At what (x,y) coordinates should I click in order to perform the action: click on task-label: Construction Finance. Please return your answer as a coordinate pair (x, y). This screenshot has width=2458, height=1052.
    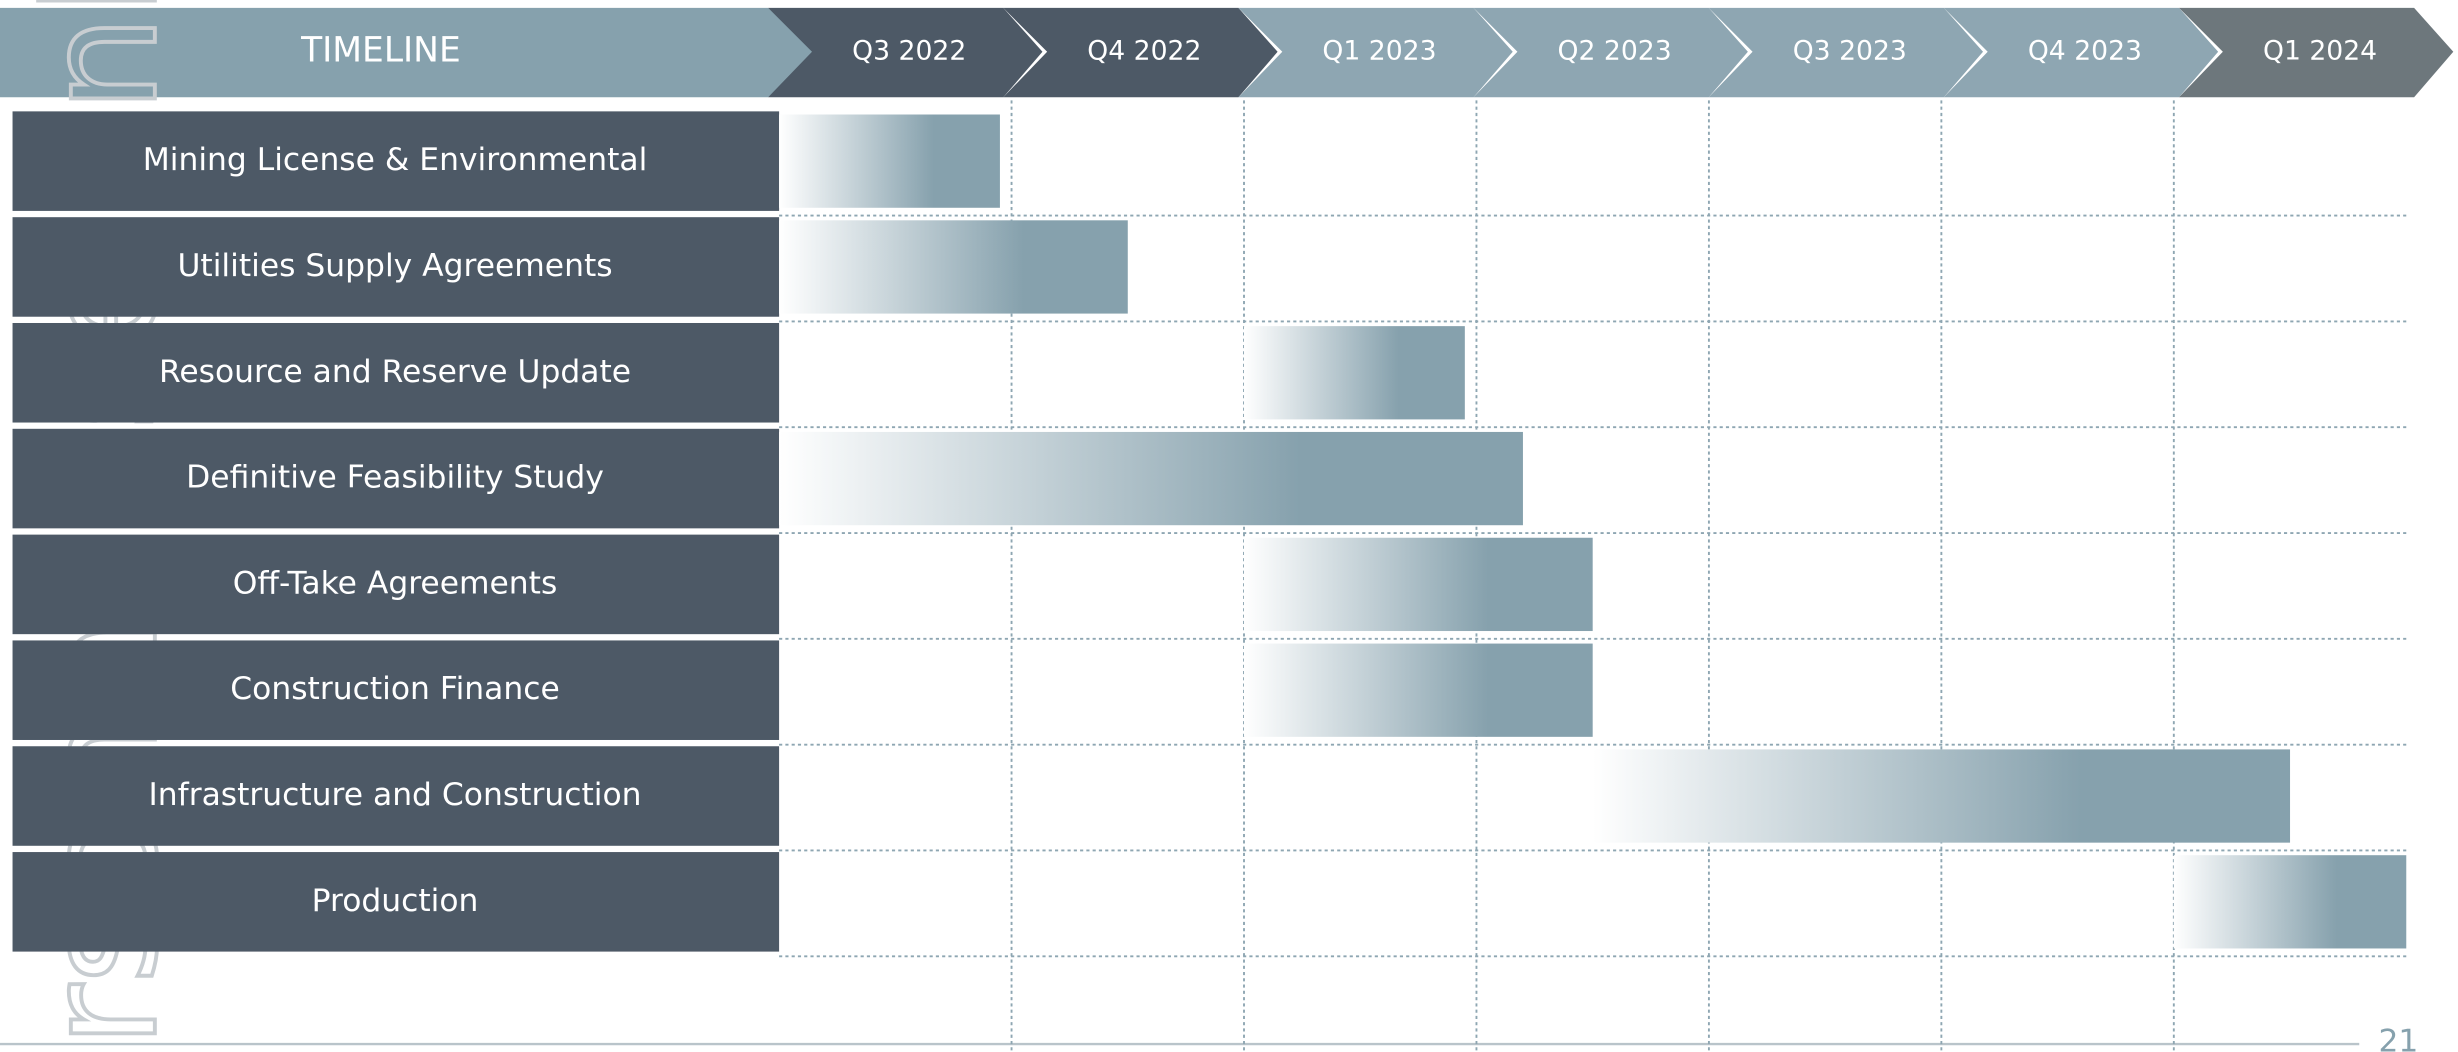
    Looking at the image, I should click on (394, 689).